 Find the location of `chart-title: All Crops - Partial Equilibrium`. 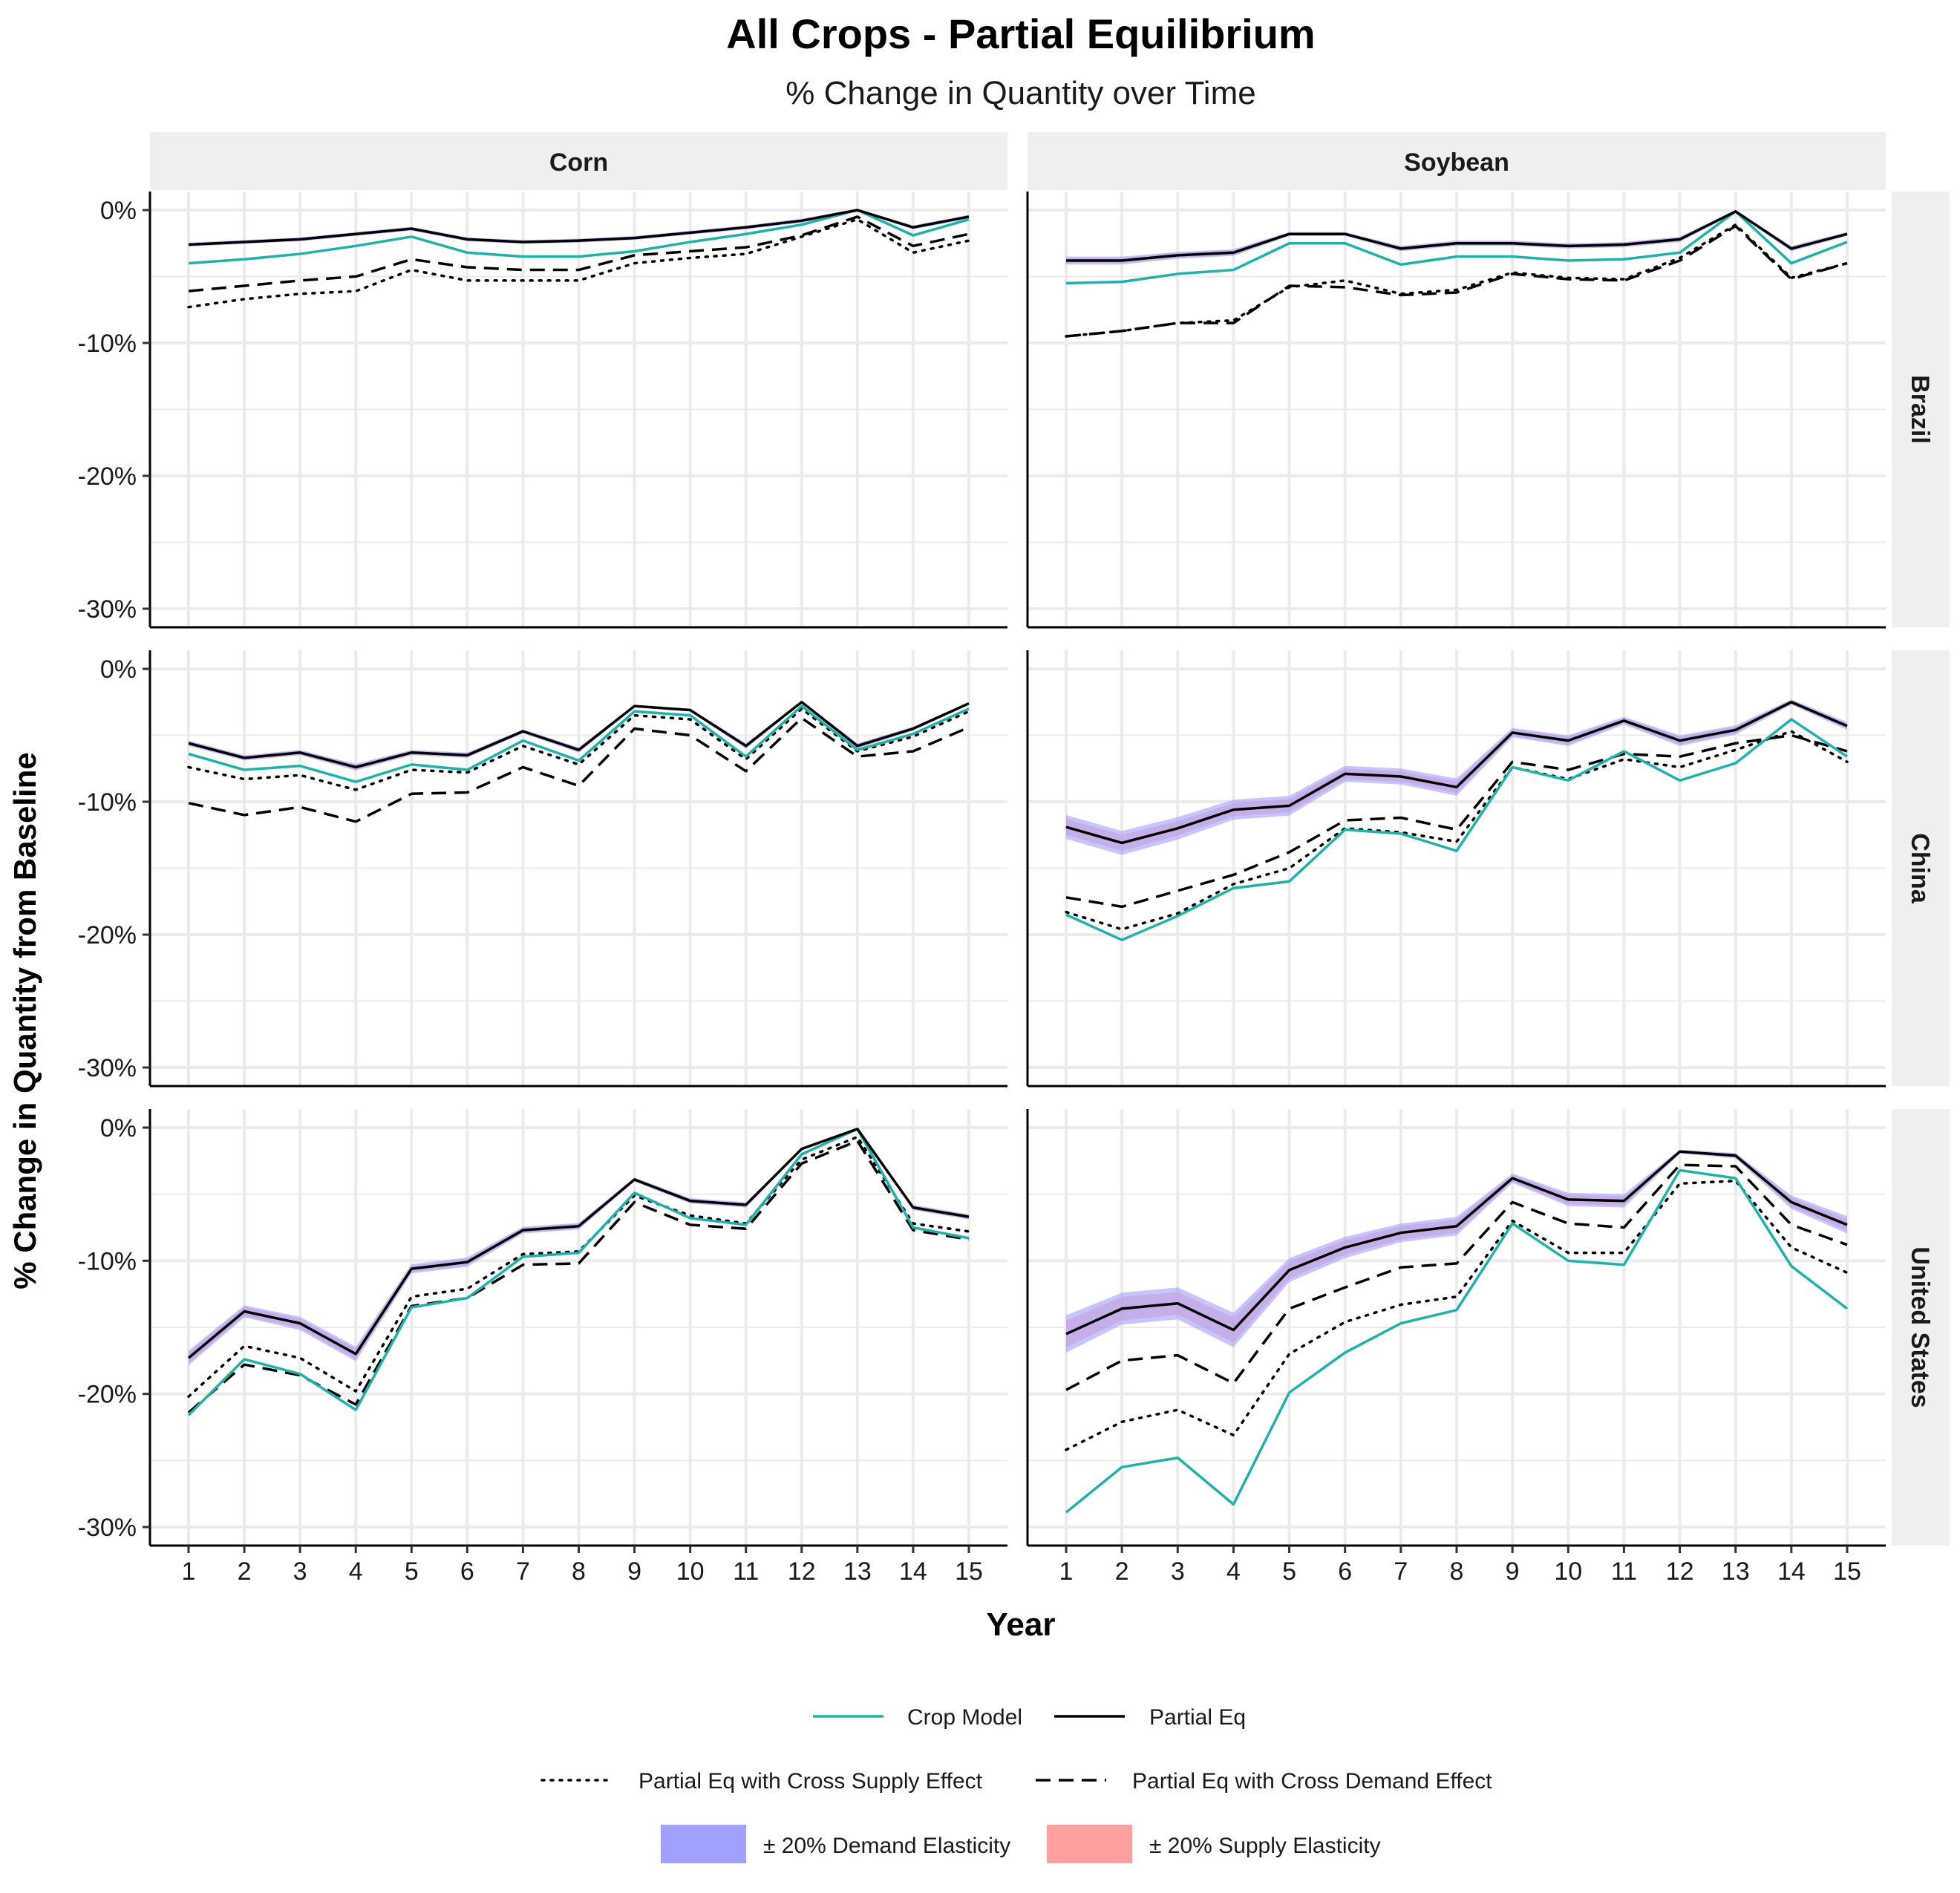

chart-title: All Crops - Partial Equilibrium is located at coordinates (1020, 33).